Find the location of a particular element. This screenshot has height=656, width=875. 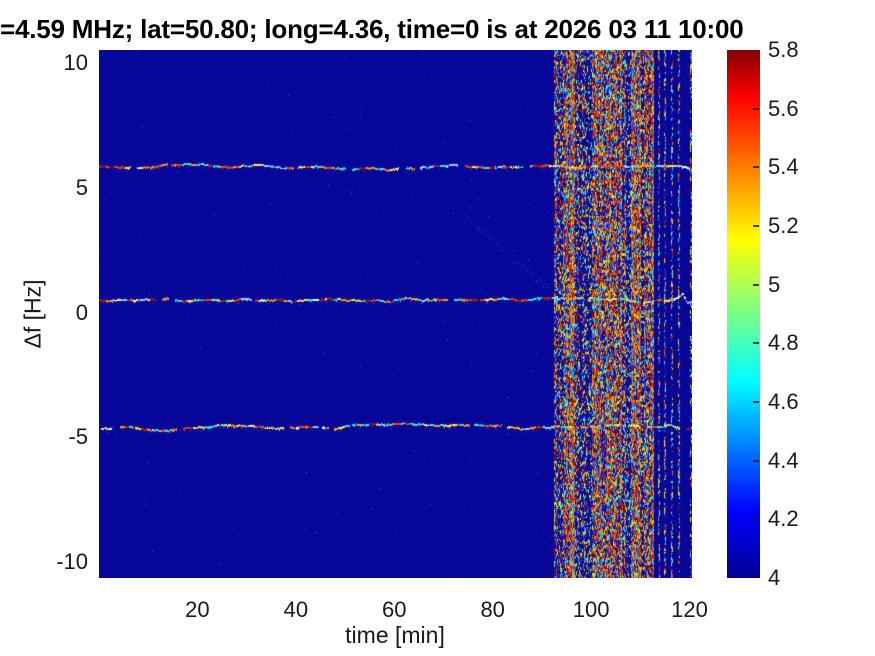

colorbar-tick-label: 5.6 is located at coordinates (783, 108).